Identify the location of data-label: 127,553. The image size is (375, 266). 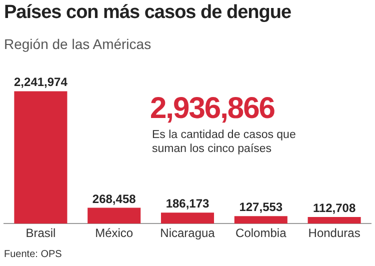
(261, 207).